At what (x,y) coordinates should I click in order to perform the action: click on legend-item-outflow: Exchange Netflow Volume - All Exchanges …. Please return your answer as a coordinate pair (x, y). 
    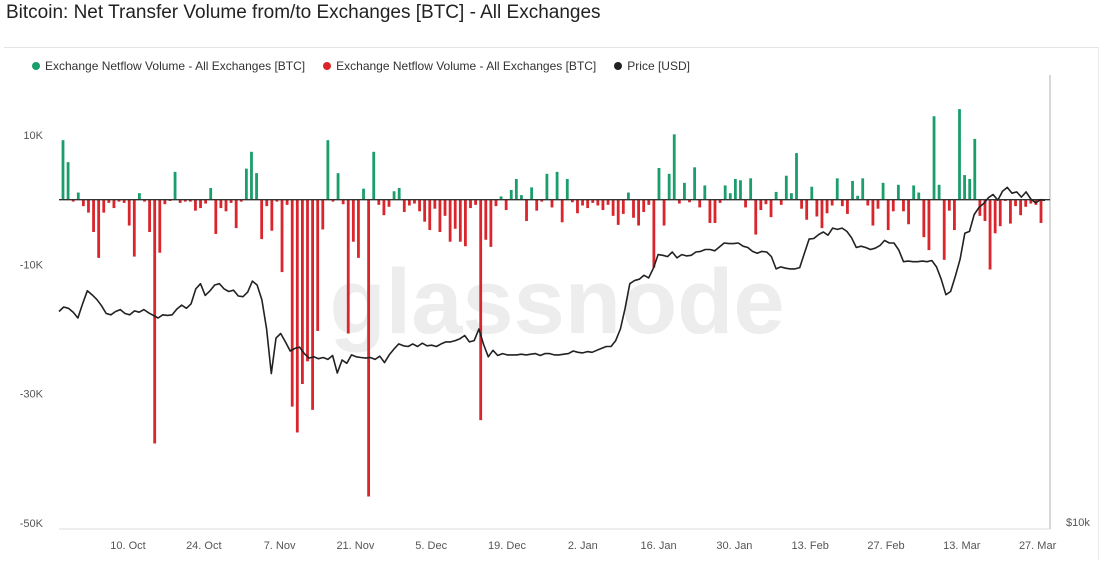
    Looking at the image, I should click on (459, 66).